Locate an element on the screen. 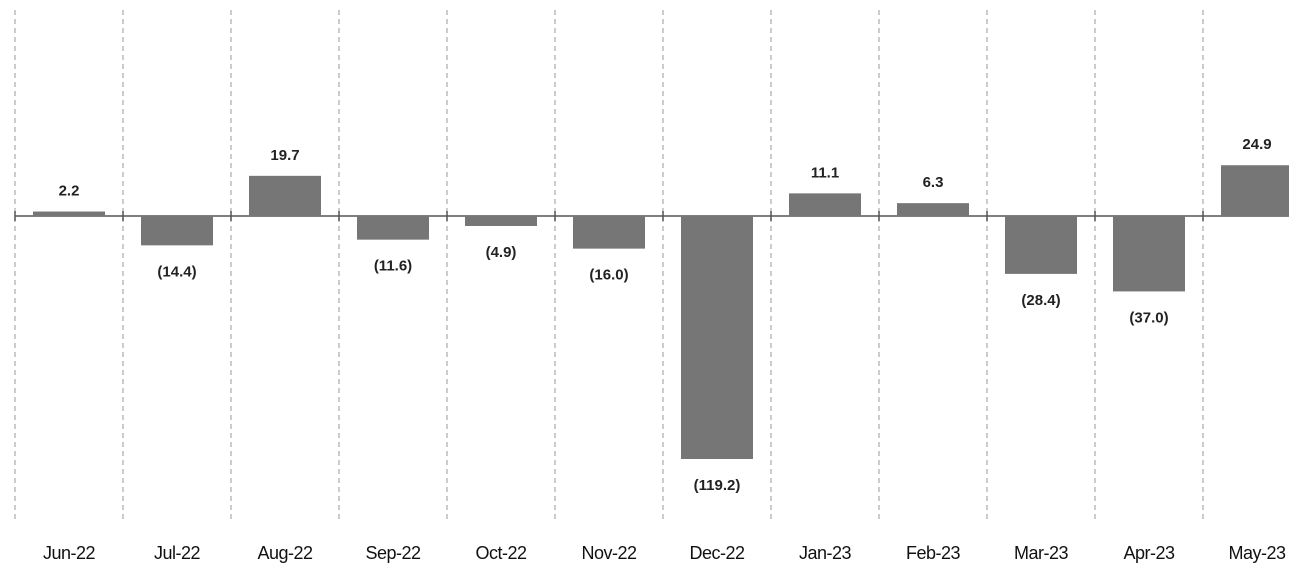 This screenshot has height=573, width=1289. x-tick-label: Mar-23 is located at coordinates (1041, 553).